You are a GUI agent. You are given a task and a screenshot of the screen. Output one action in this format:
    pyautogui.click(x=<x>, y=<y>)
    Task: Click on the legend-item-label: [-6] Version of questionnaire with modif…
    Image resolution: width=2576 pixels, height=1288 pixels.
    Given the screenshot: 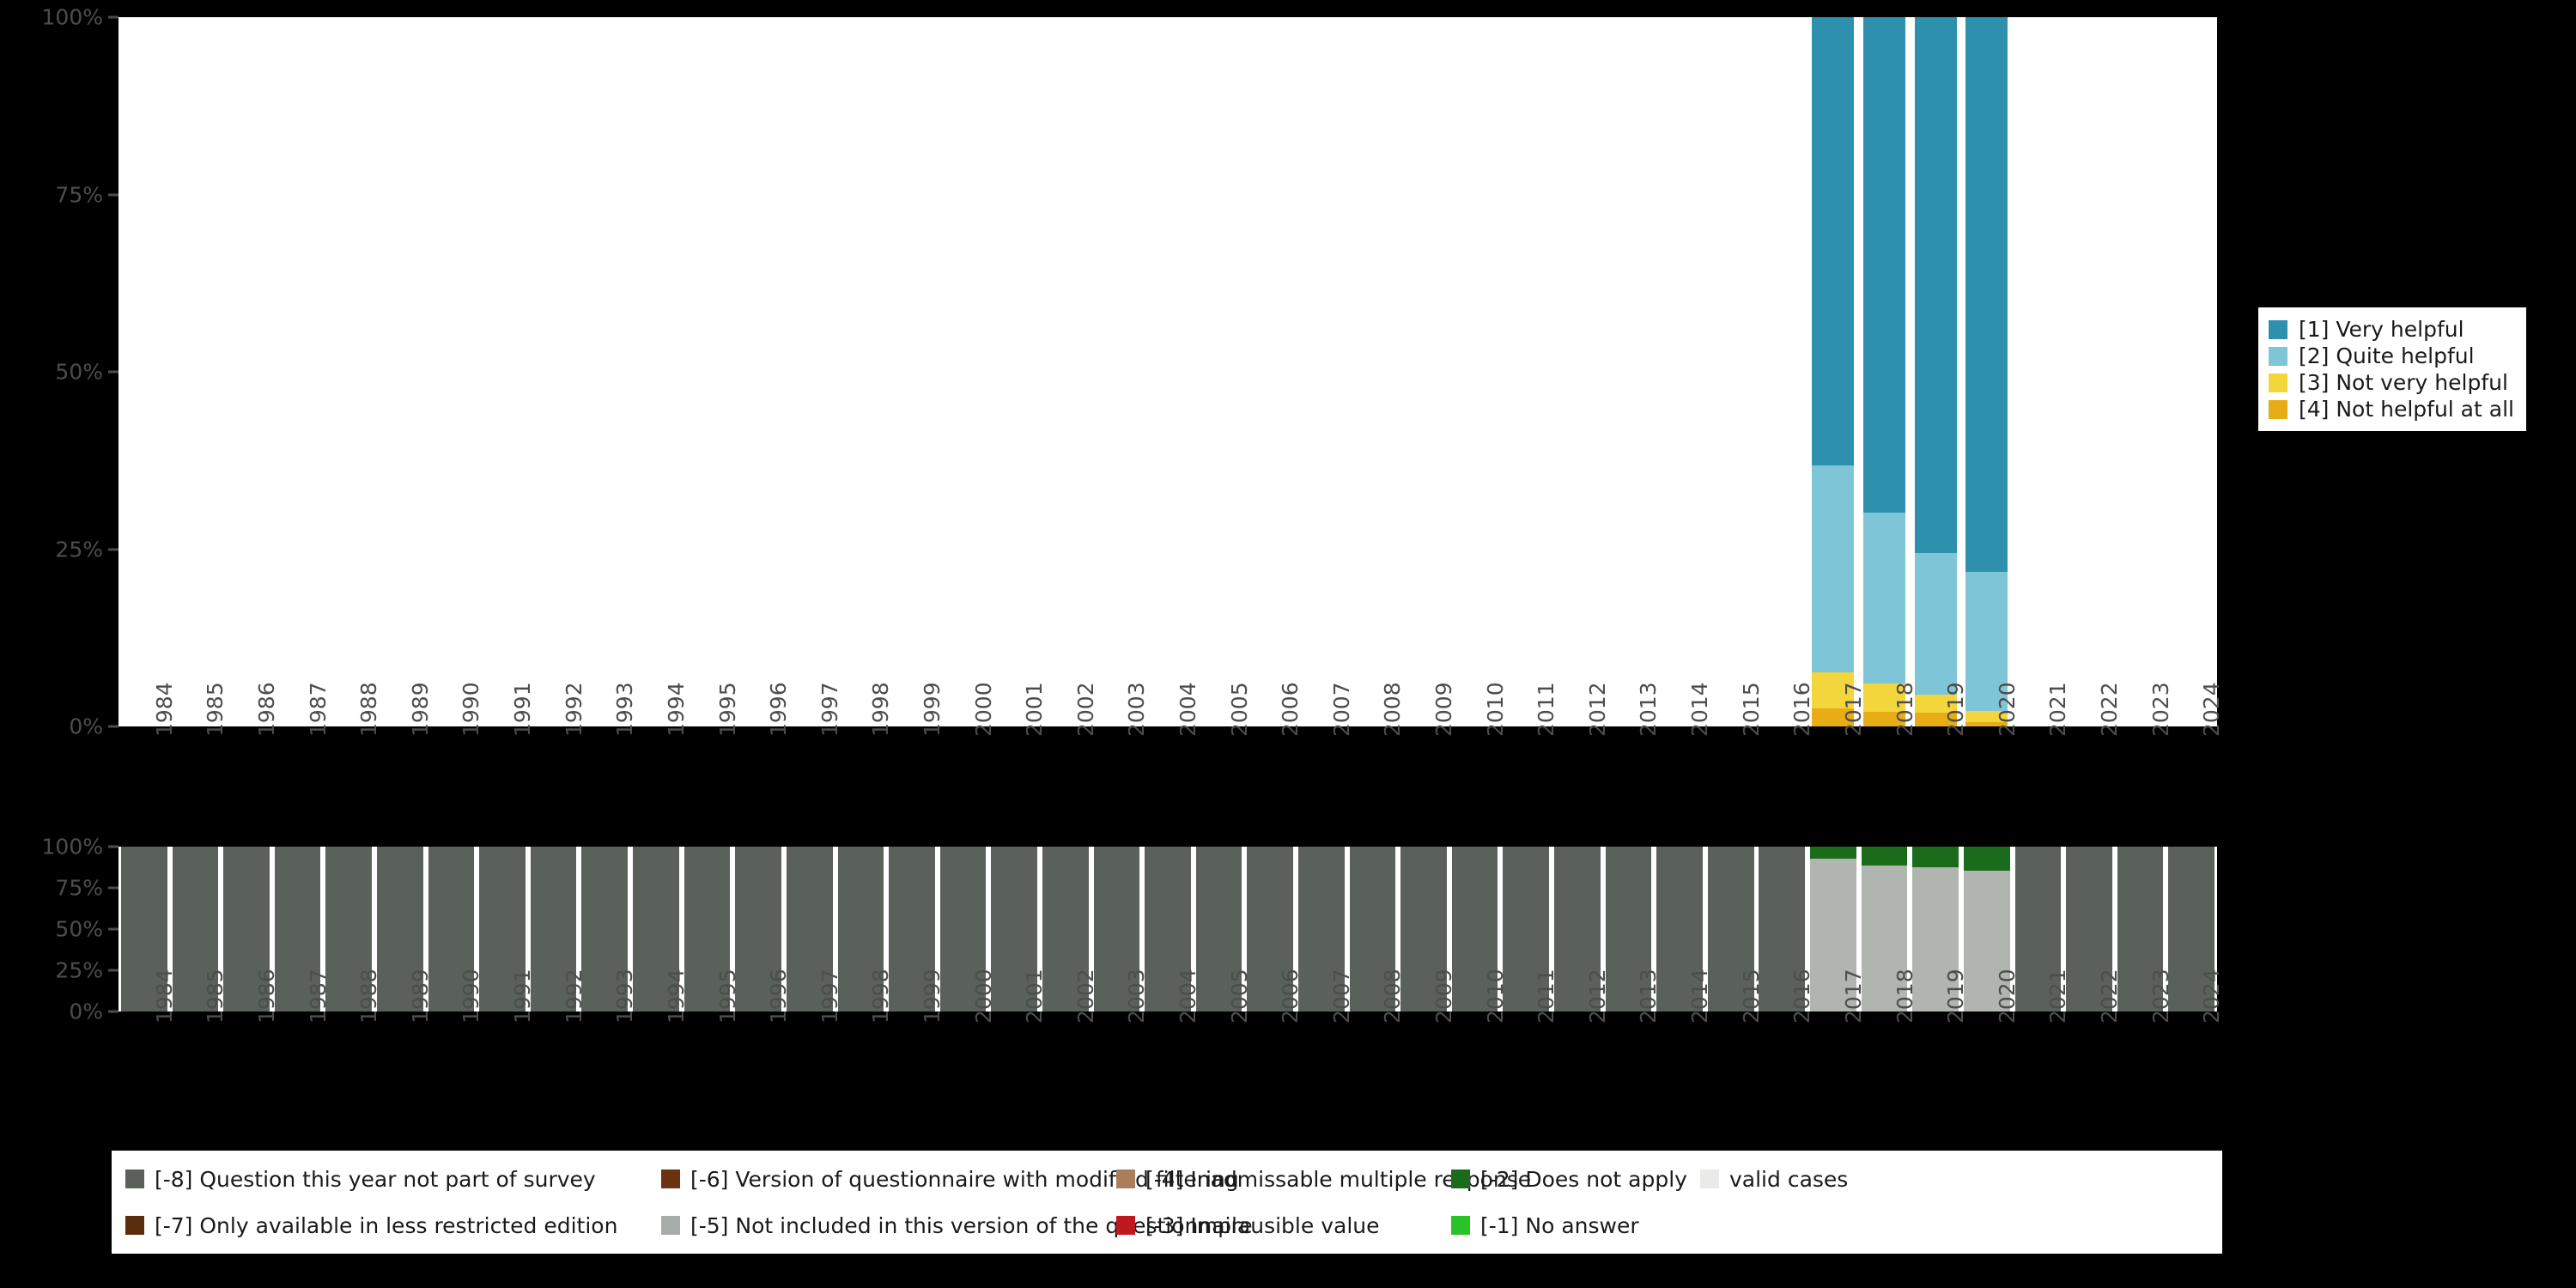 What is the action you would take?
    pyautogui.click(x=965, y=1179)
    